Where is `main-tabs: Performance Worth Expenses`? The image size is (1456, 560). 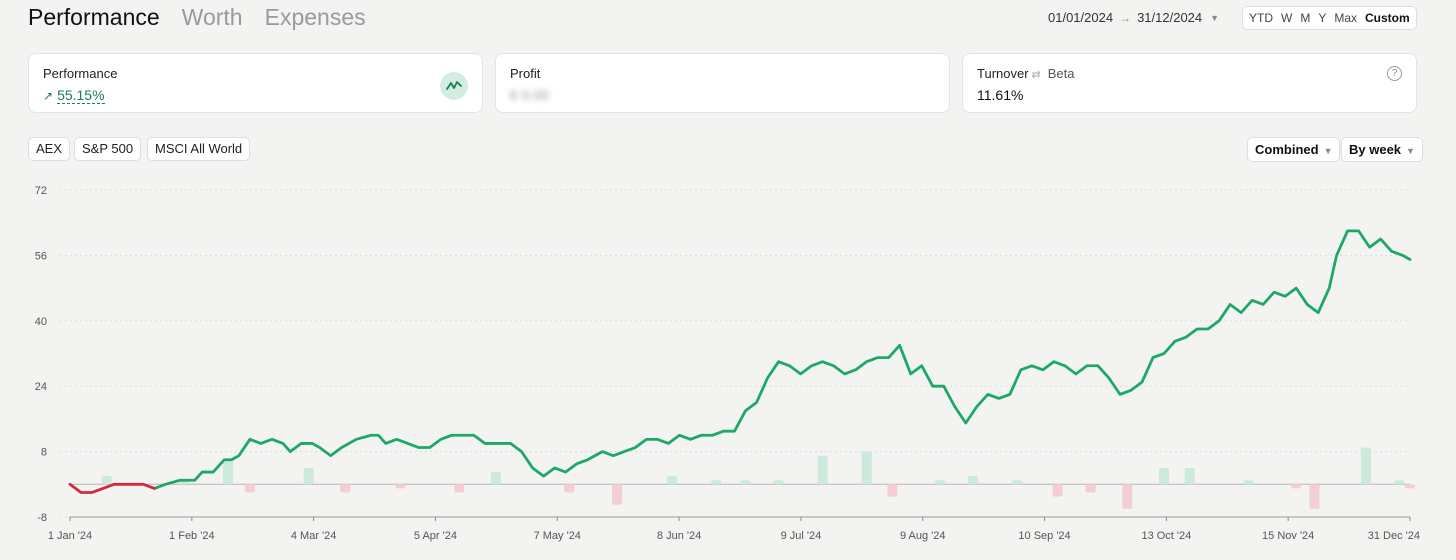 main-tabs: Performance Worth Expenses is located at coordinates (197, 17).